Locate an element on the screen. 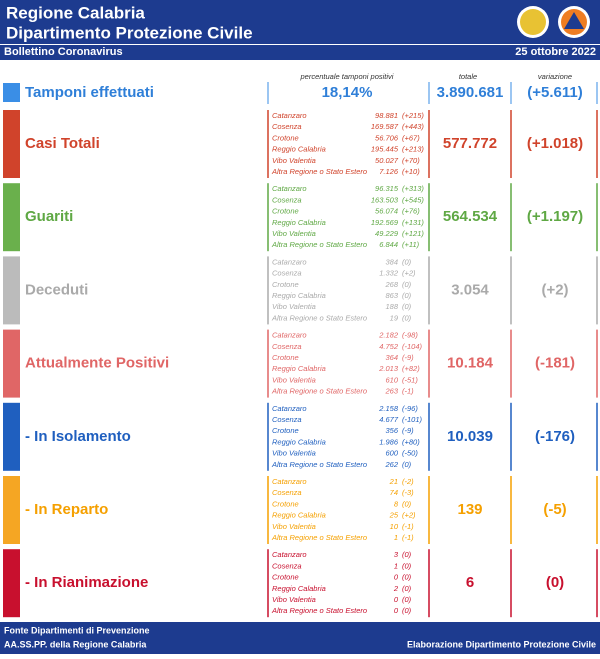 This screenshot has height=659, width=600. province-value: 364 is located at coordinates (391, 357).